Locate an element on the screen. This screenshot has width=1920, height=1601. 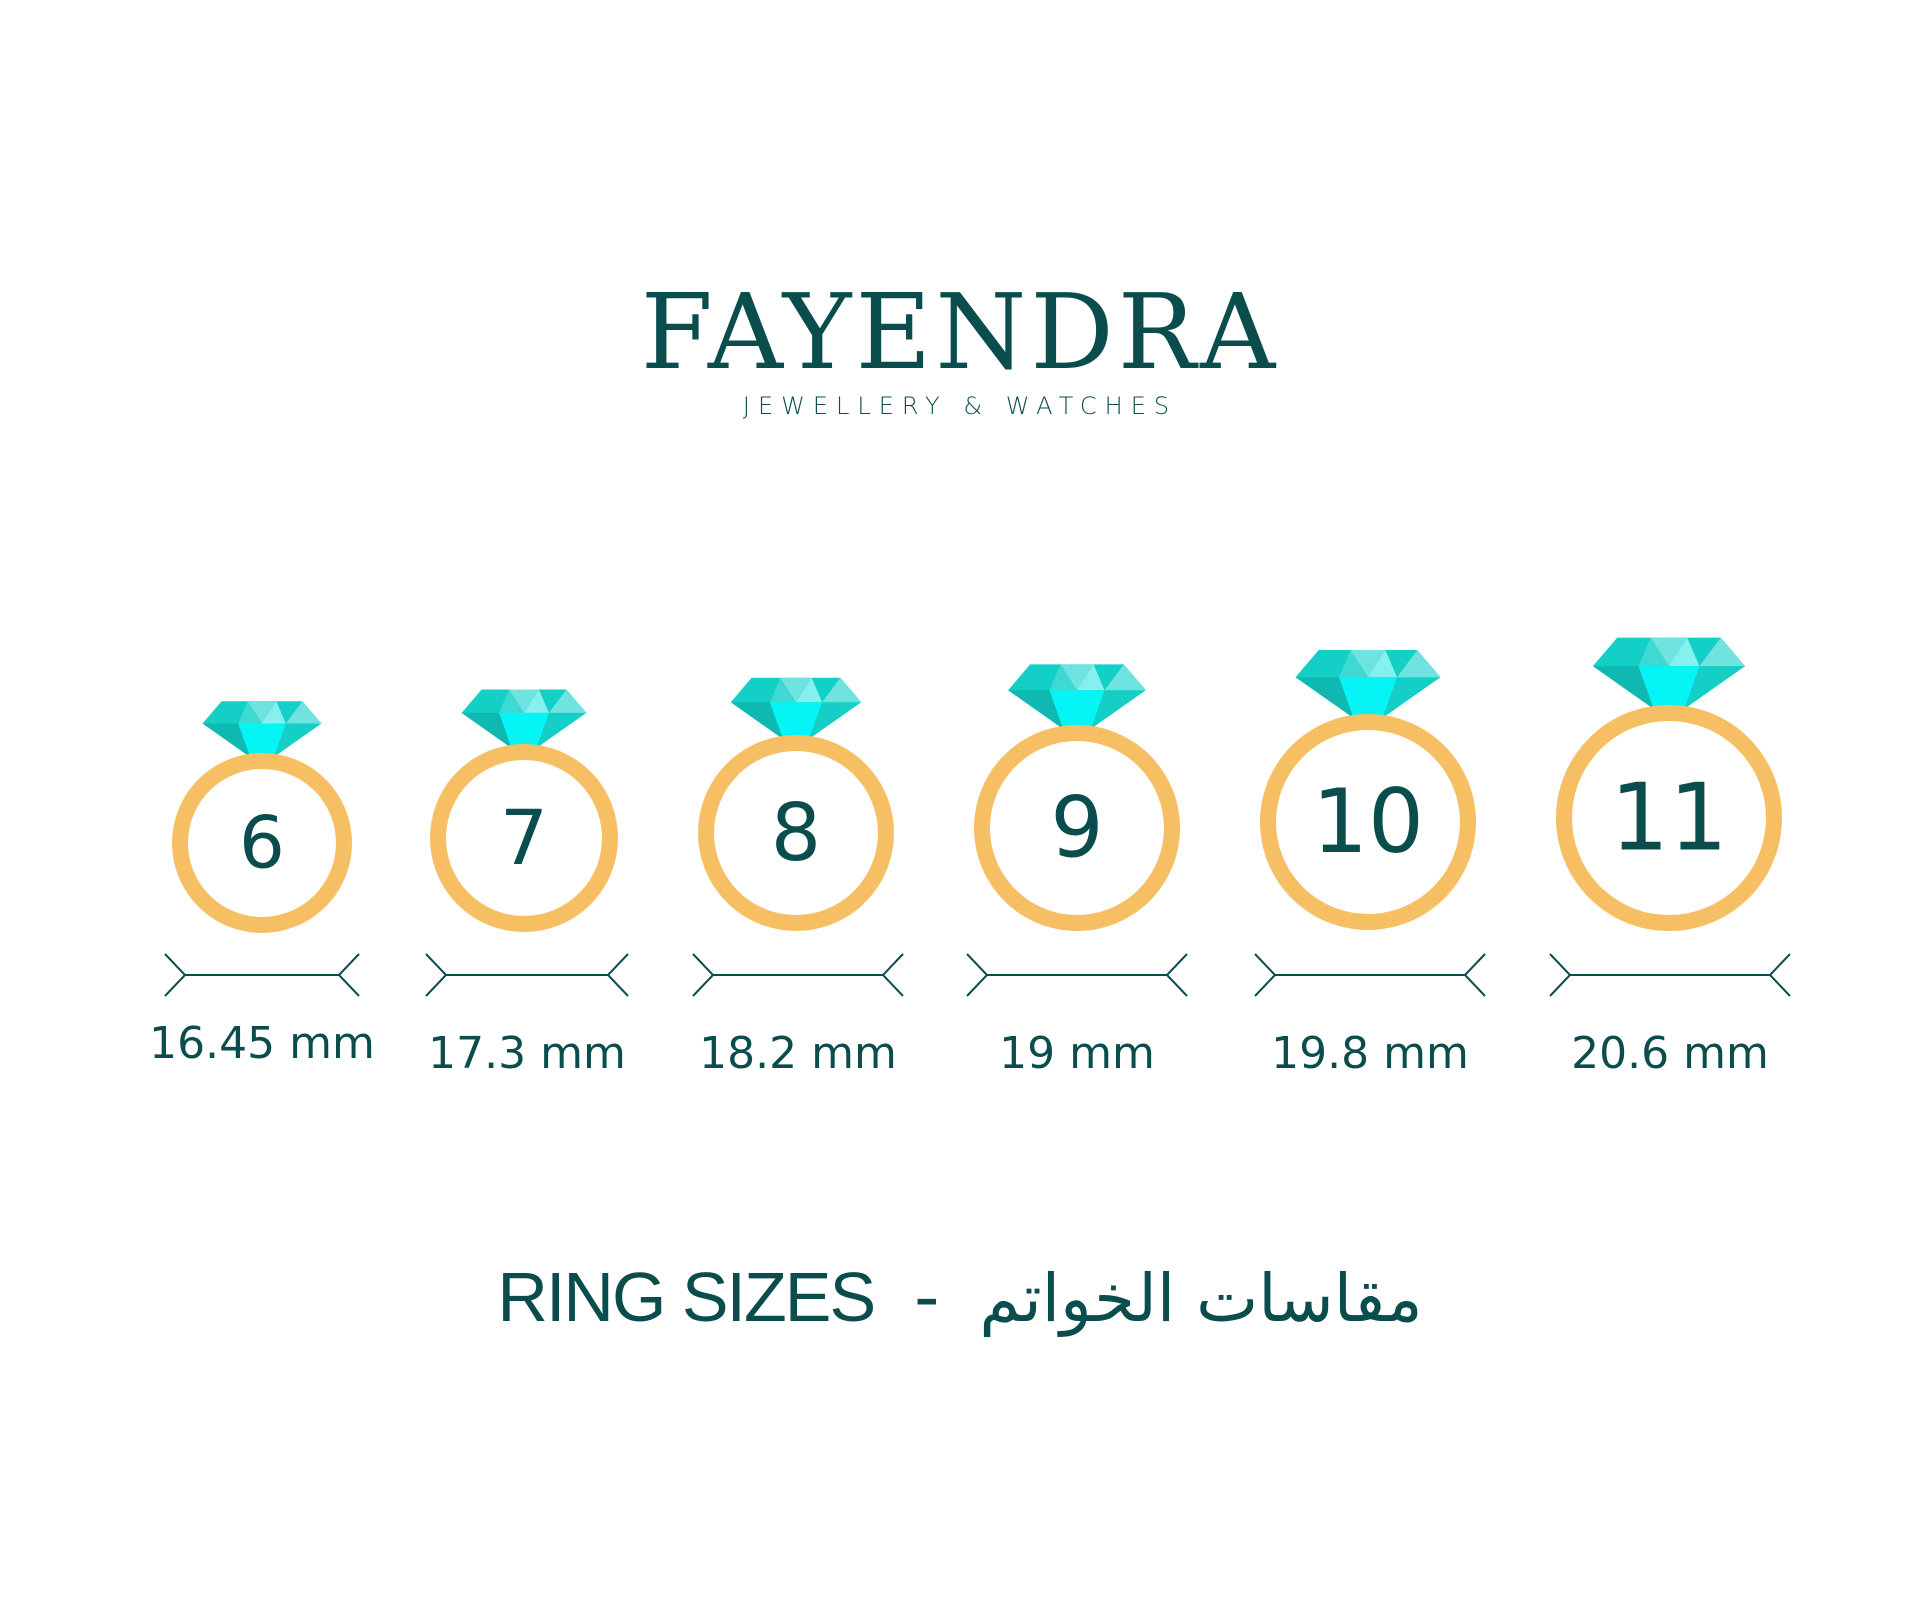
ring-diameter-label: 19 mm is located at coordinates (1077, 1053).